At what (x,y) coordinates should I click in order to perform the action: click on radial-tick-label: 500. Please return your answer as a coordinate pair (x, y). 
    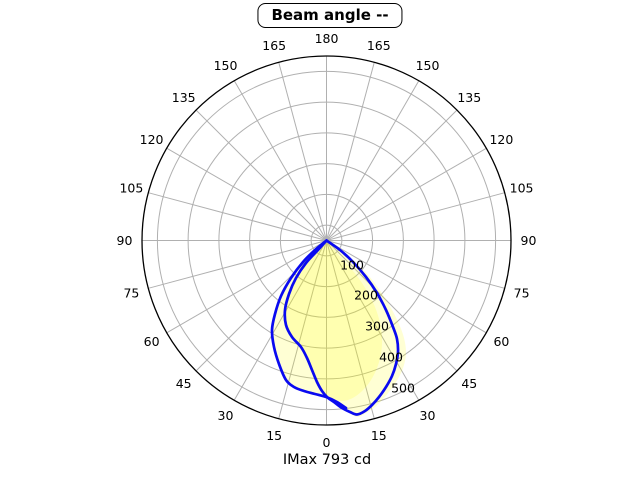
    Looking at the image, I should click on (403, 388).